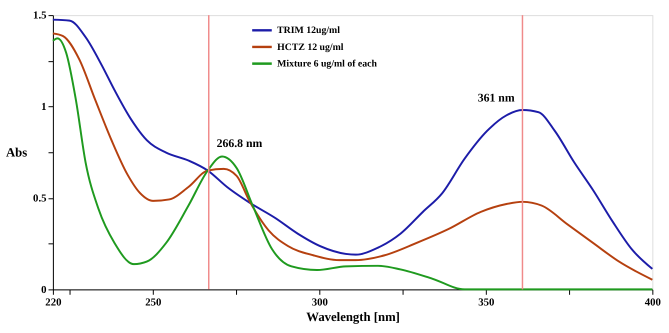 Image resolution: width=669 pixels, height=333 pixels. What do you see at coordinates (40, 16) in the screenshot?
I see `y-tick-label: 1.5` at bounding box center [40, 16].